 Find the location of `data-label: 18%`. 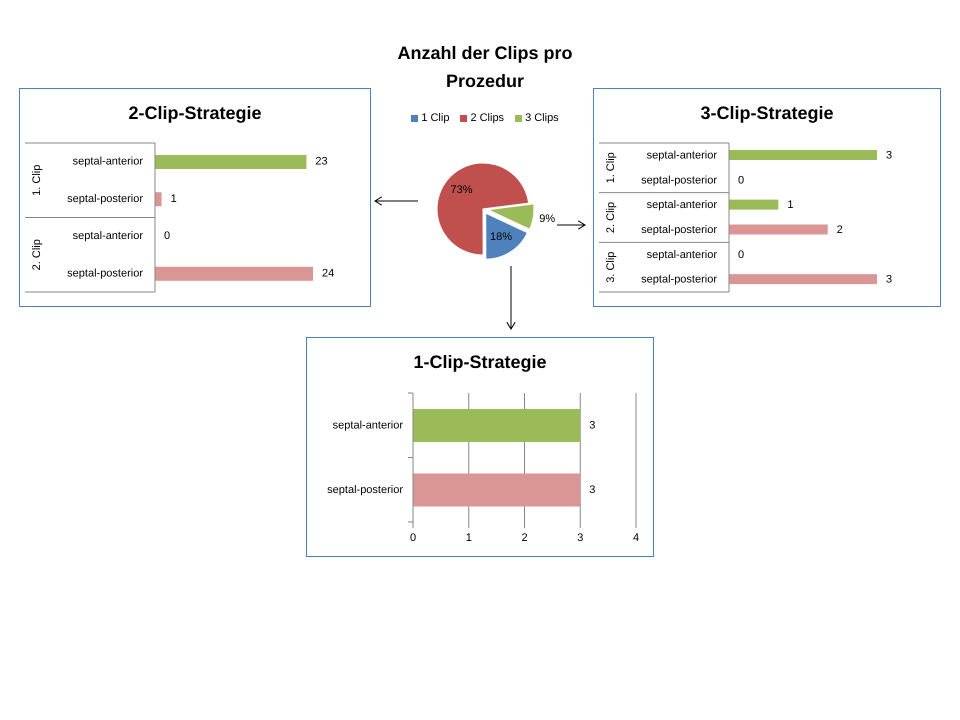

data-label: 18% is located at coordinates (501, 237).